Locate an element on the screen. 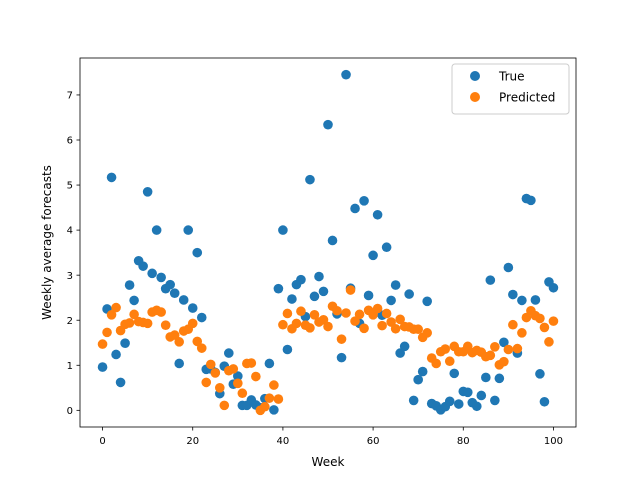 The width and height of the screenshot is (640, 484). y-axis-label: Weekly average forecasts is located at coordinates (47, 242).